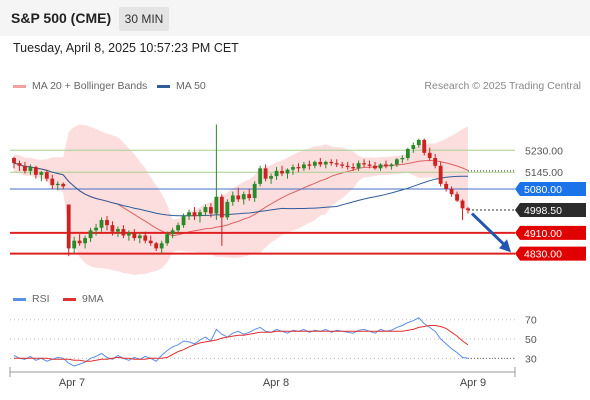 The width and height of the screenshot is (590, 400). What do you see at coordinates (90, 86) in the screenshot?
I see `legend-bollinger-label: MA 20 + Bollinger Bands` at bounding box center [90, 86].